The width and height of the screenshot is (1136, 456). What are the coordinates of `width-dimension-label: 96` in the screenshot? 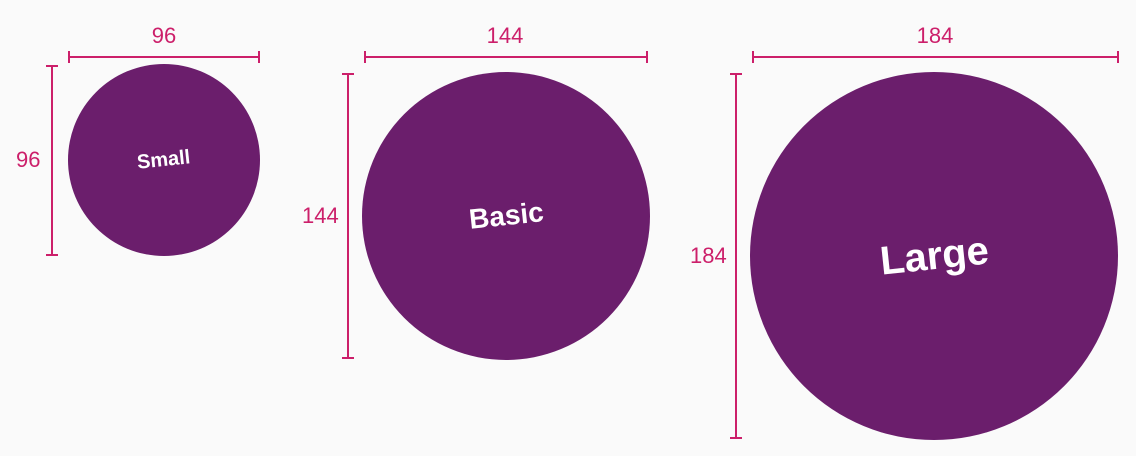 It's located at (164, 35).